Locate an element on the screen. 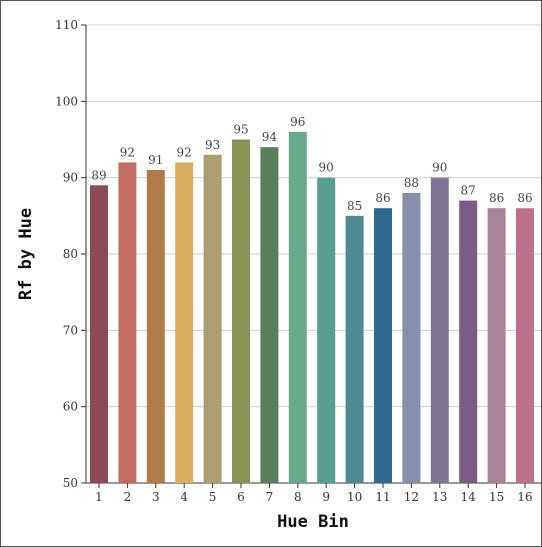 The width and height of the screenshot is (542, 547). x-tick-label: 2 is located at coordinates (128, 497).